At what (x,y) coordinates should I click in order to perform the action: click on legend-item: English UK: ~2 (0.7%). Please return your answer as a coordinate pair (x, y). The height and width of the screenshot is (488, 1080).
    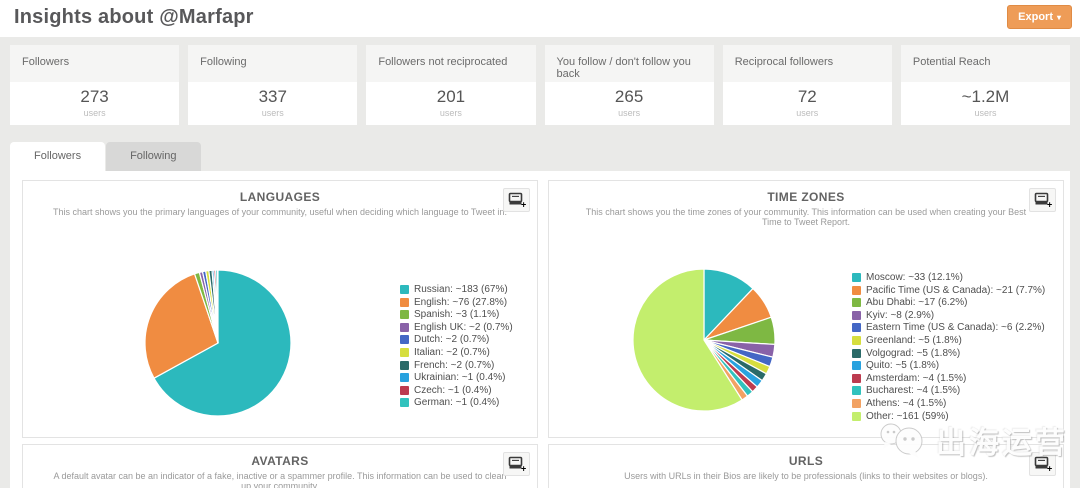
    Looking at the image, I should click on (456, 327).